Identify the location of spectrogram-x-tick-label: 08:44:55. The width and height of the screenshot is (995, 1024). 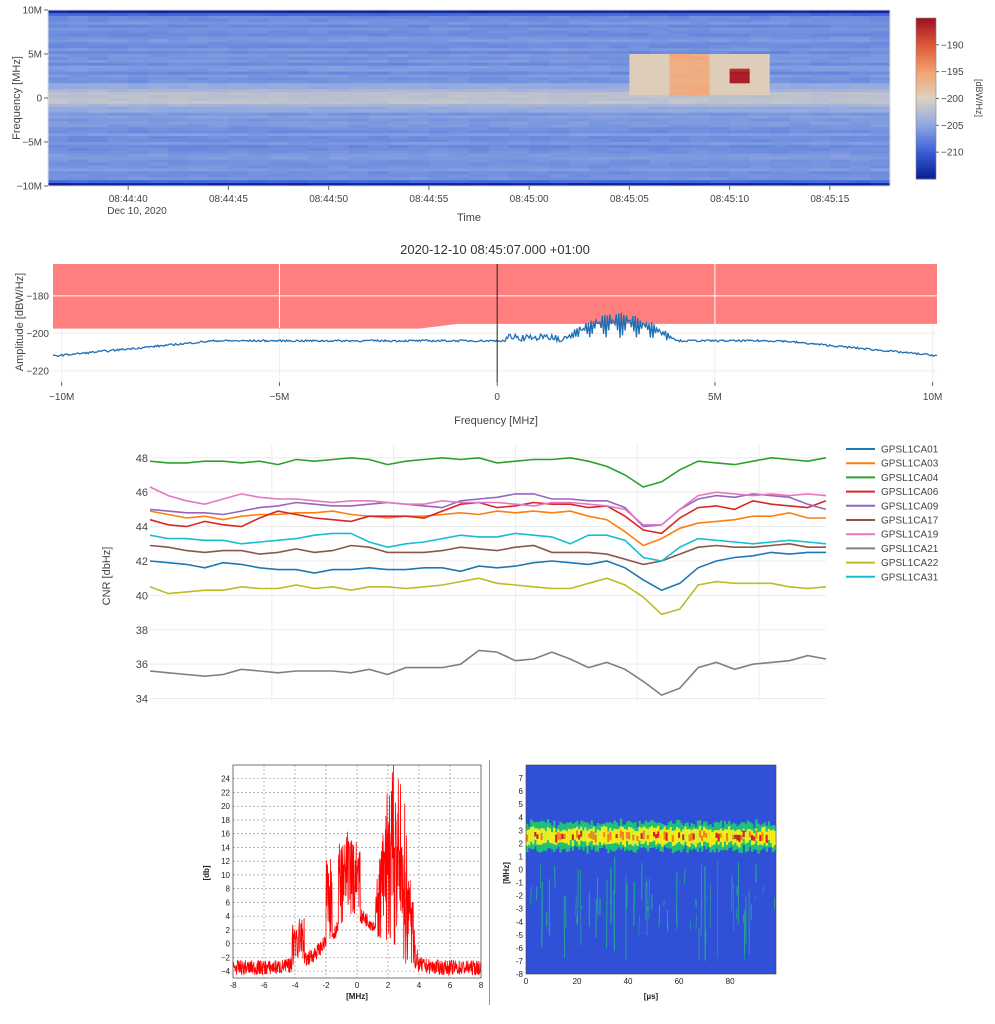
(428, 199).